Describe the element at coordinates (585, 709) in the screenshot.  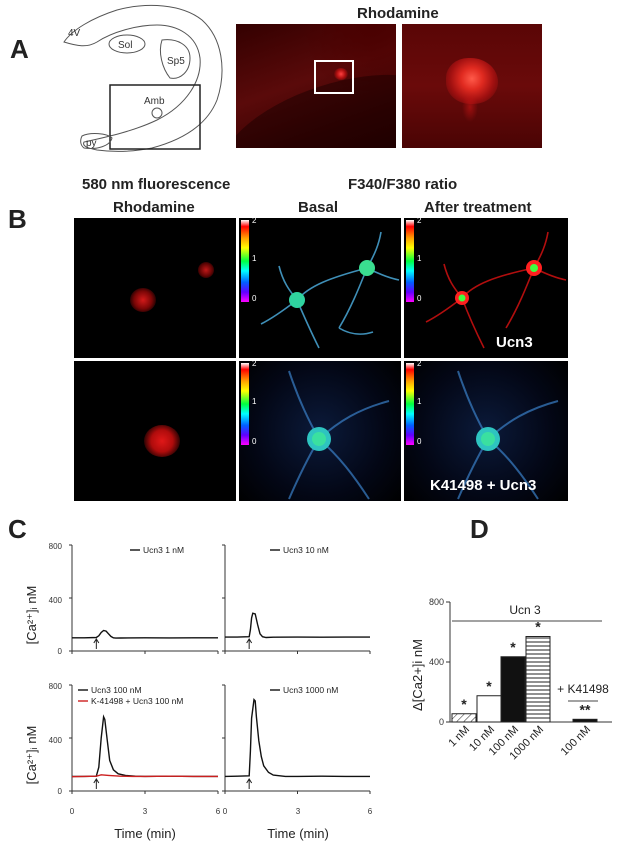
I see `d-significance-label: **` at that location.